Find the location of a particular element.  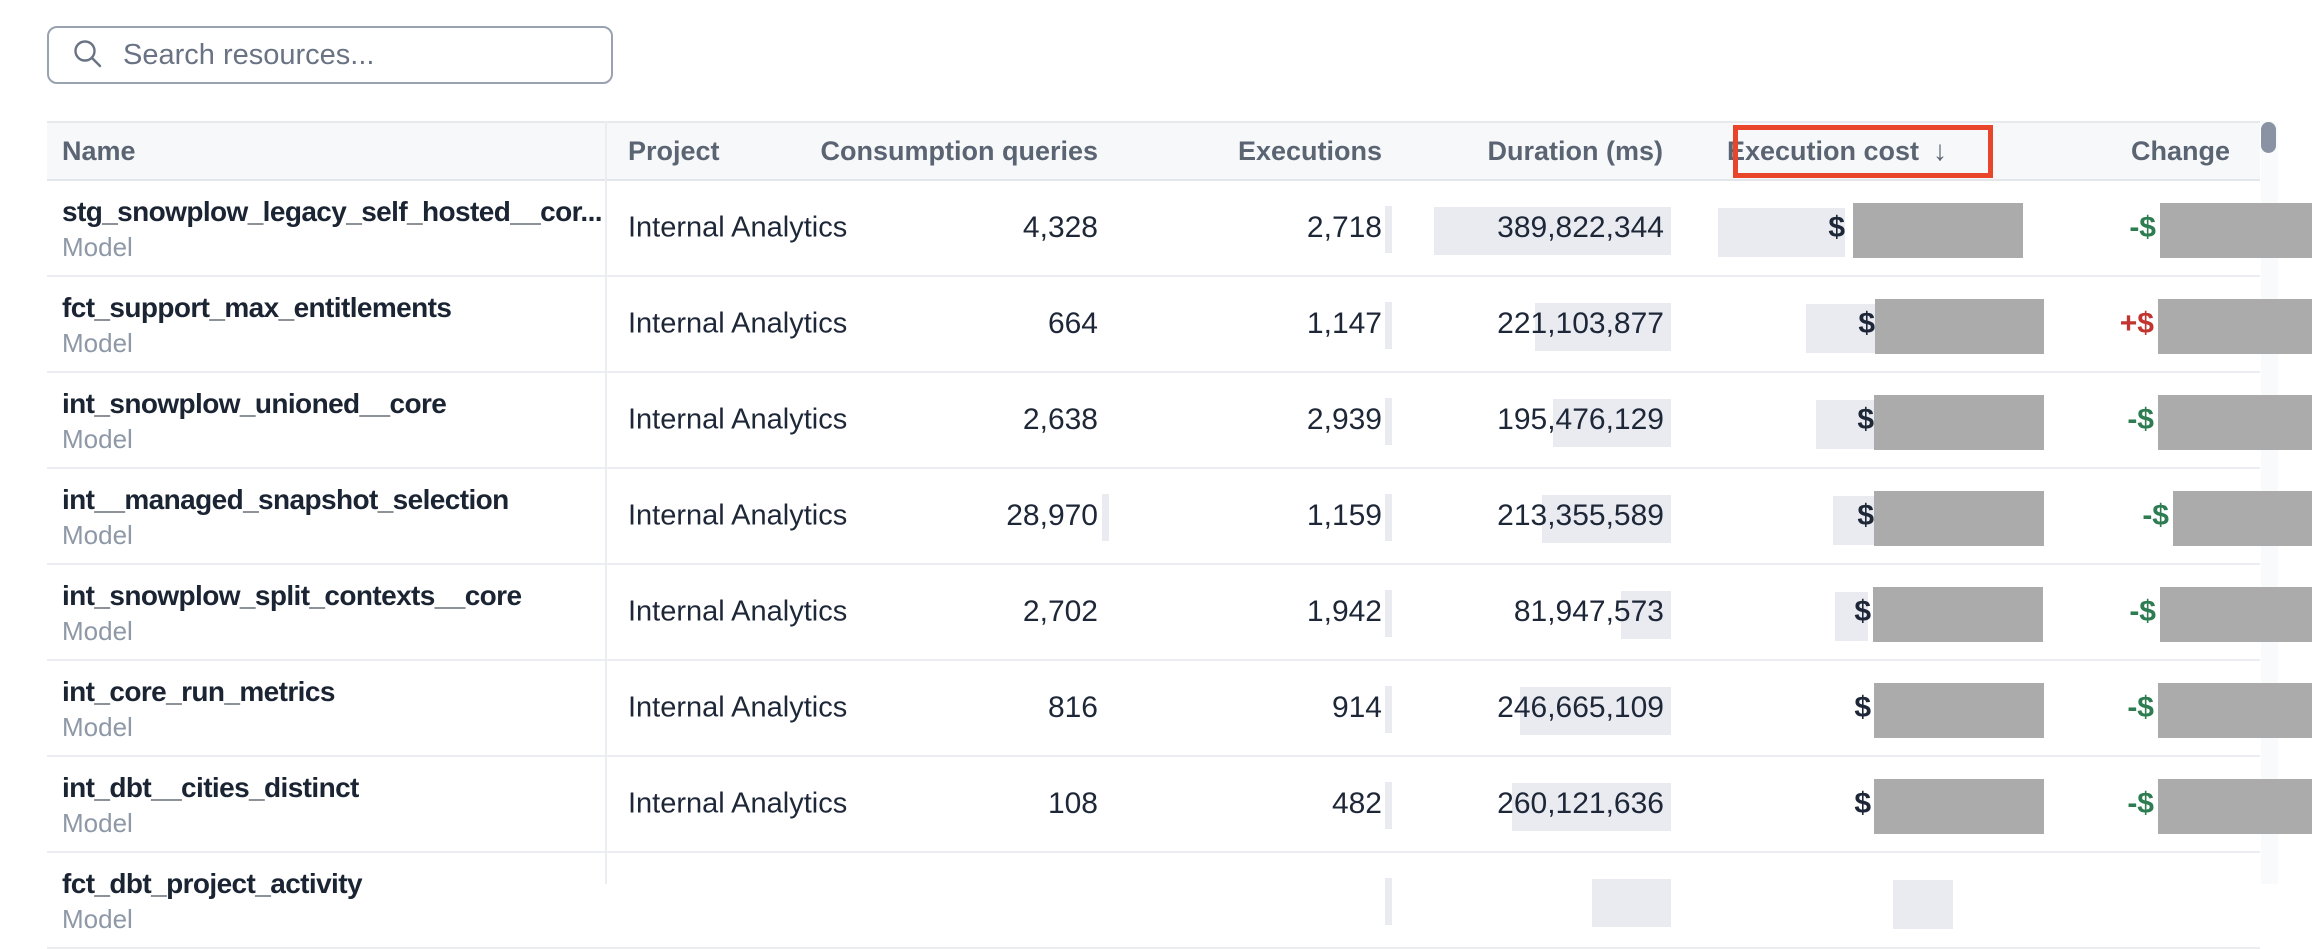

column-header-executions: Executions is located at coordinates (1309, 151).